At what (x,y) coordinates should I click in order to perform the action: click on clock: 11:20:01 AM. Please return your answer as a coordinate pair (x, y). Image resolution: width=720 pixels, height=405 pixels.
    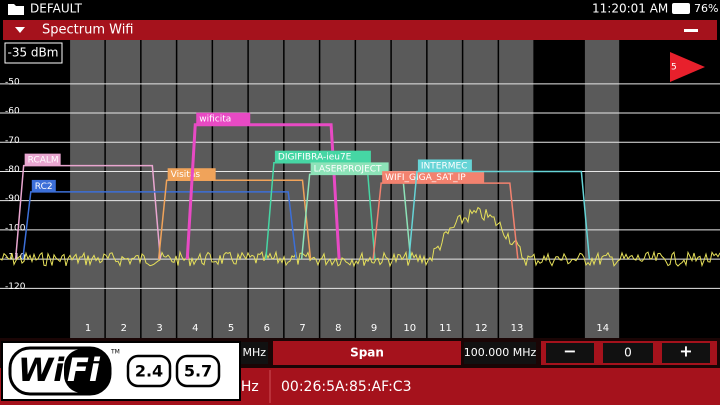
    Looking at the image, I should click on (630, 9).